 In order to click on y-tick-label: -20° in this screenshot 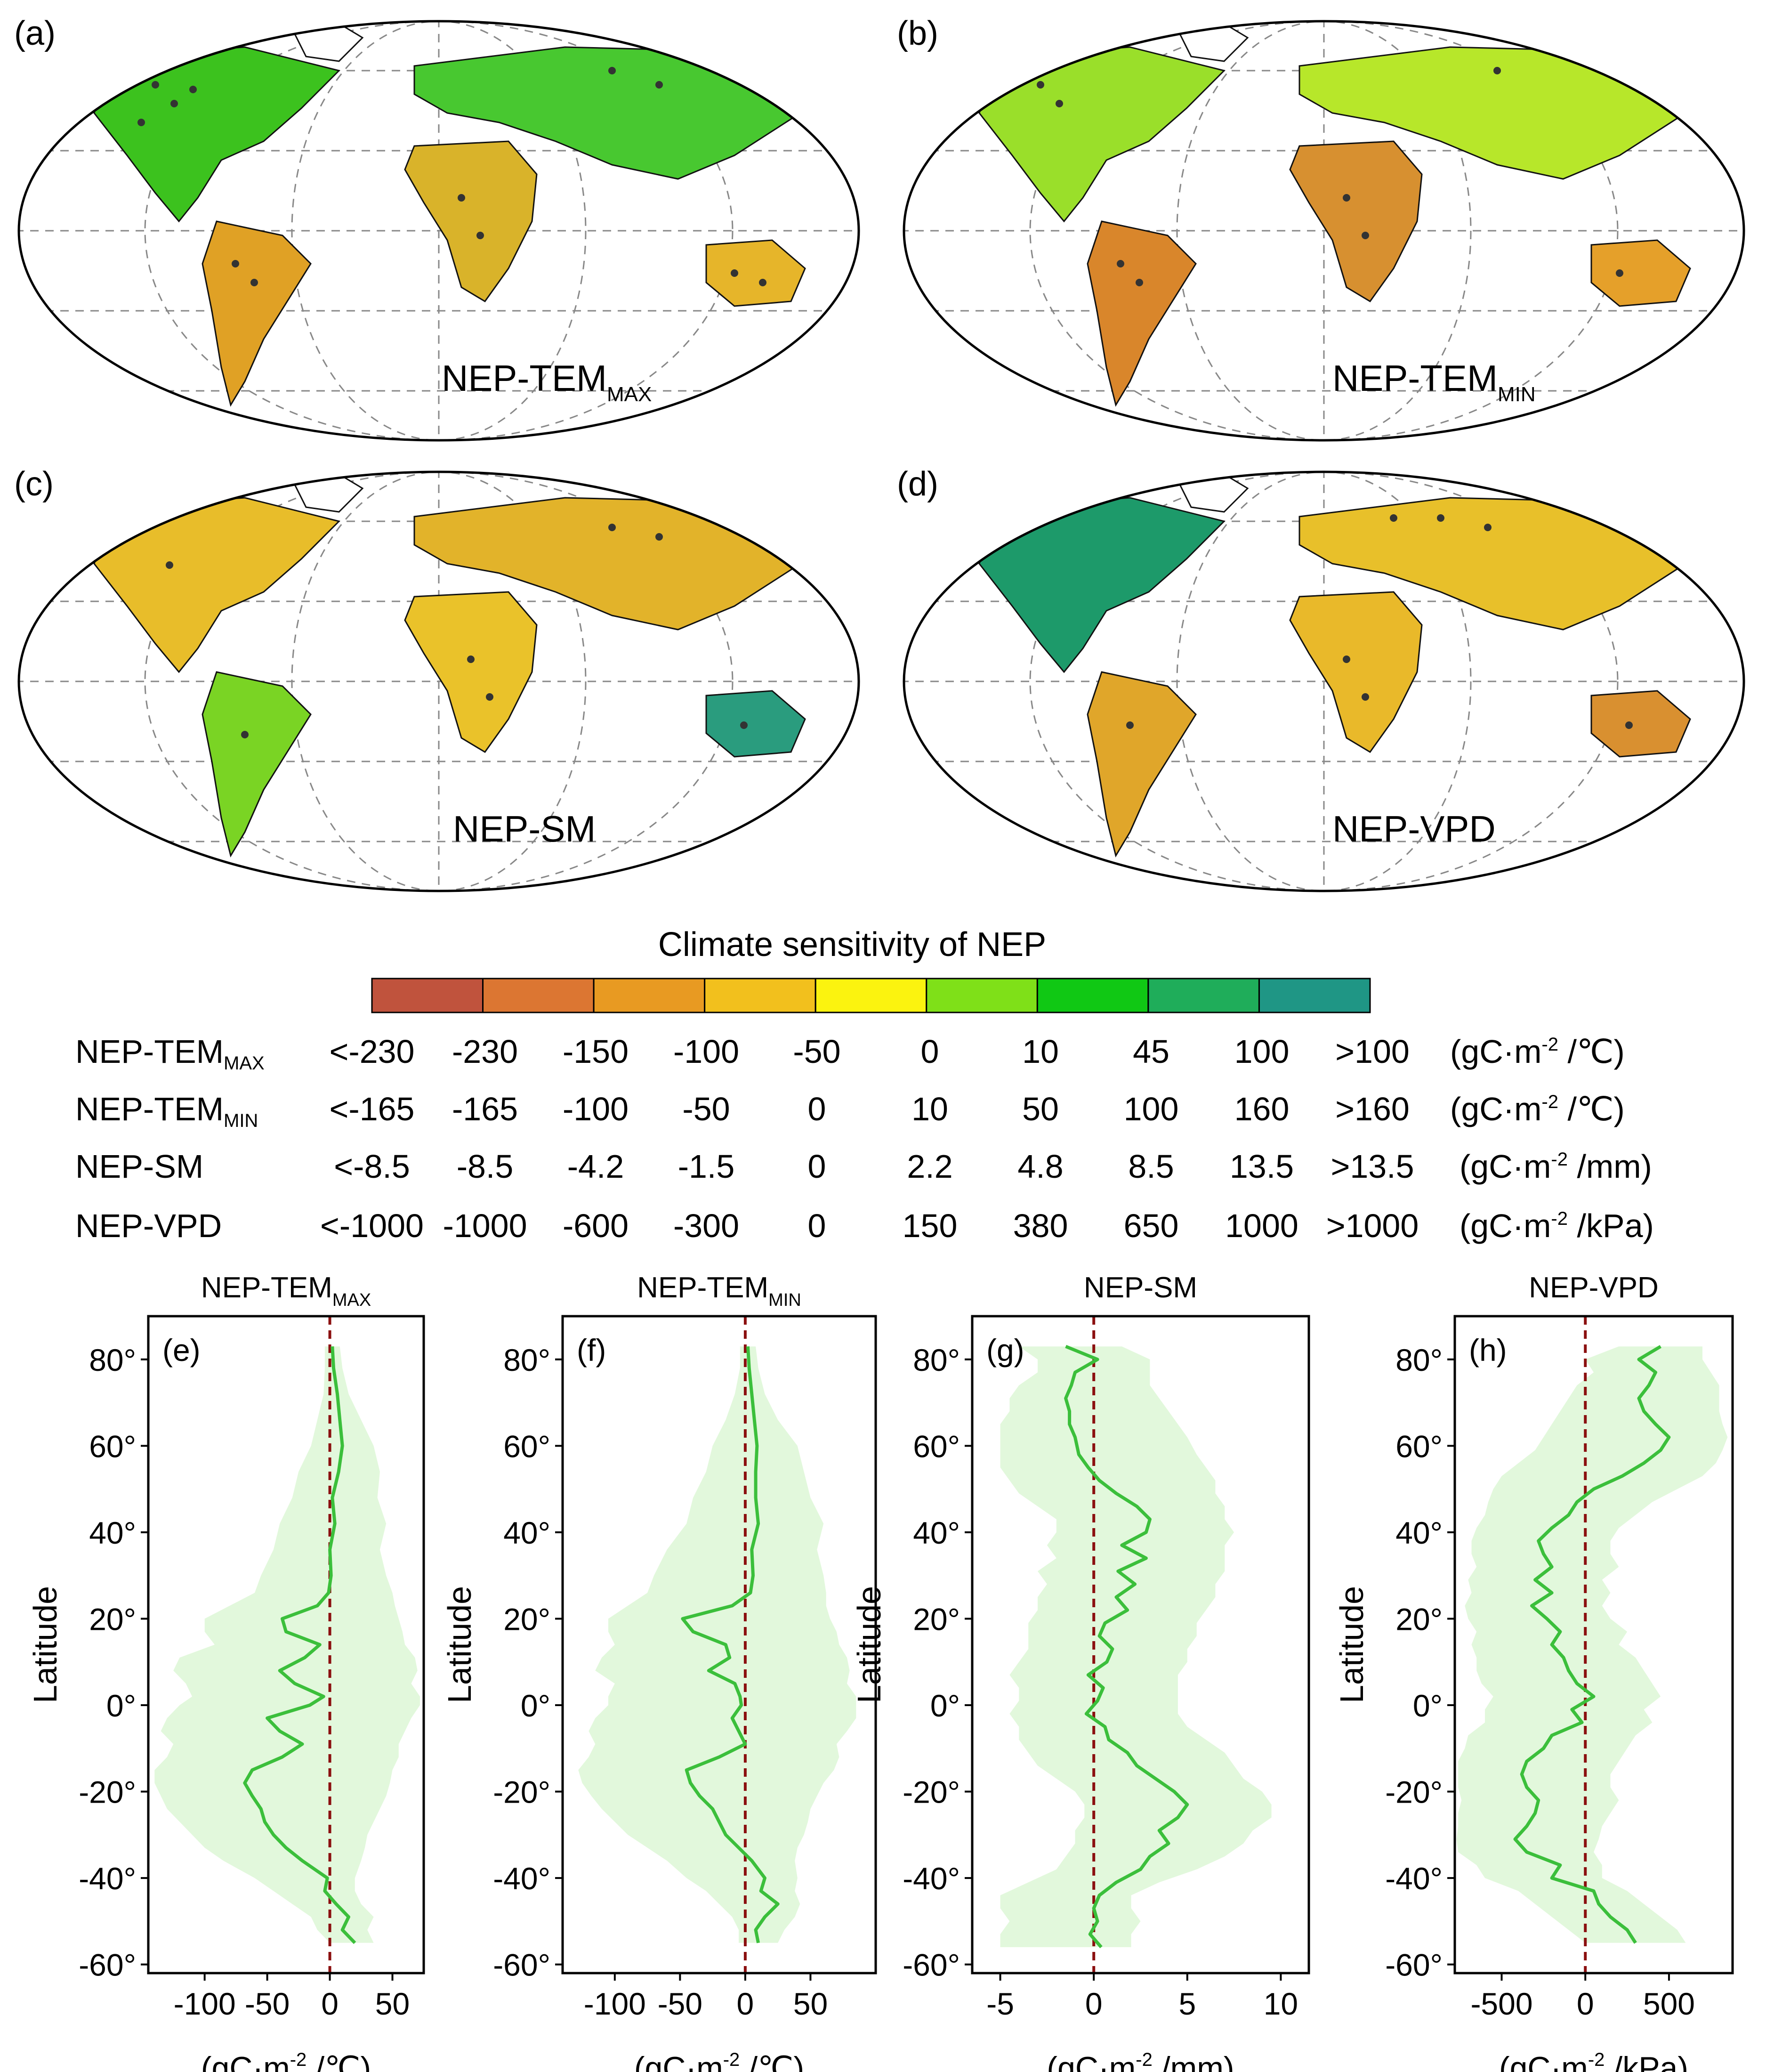, I will do `click(521, 1793)`.